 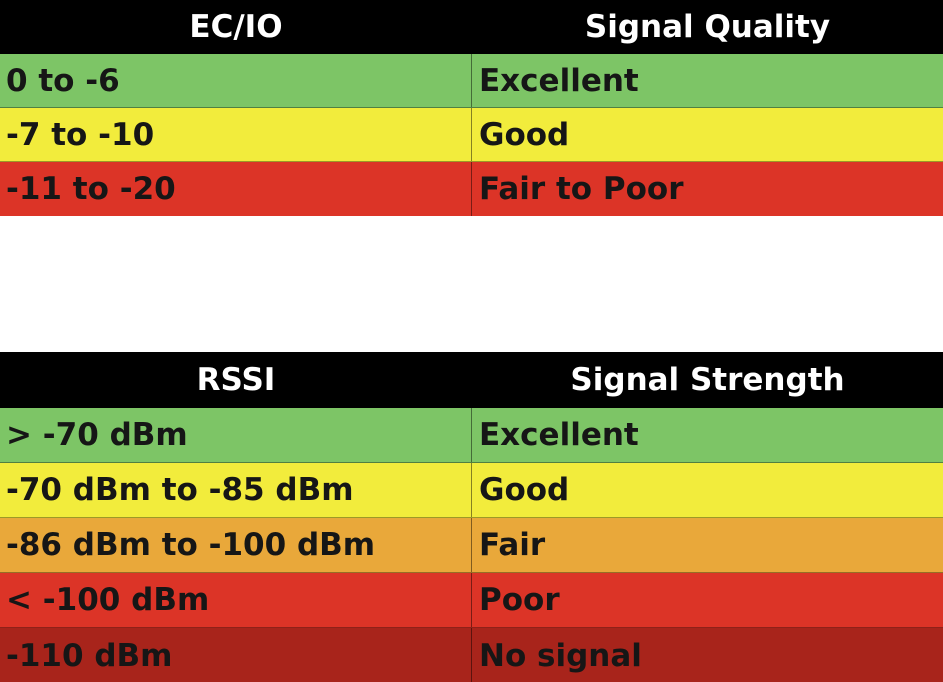 I want to click on header-ecio: EC/IO, so click(x=236, y=27).